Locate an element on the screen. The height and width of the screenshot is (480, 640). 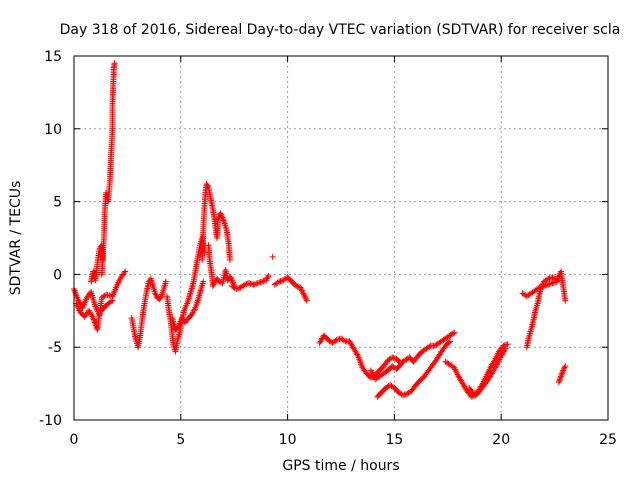
y-tick-label: 5 is located at coordinates (57, 203).